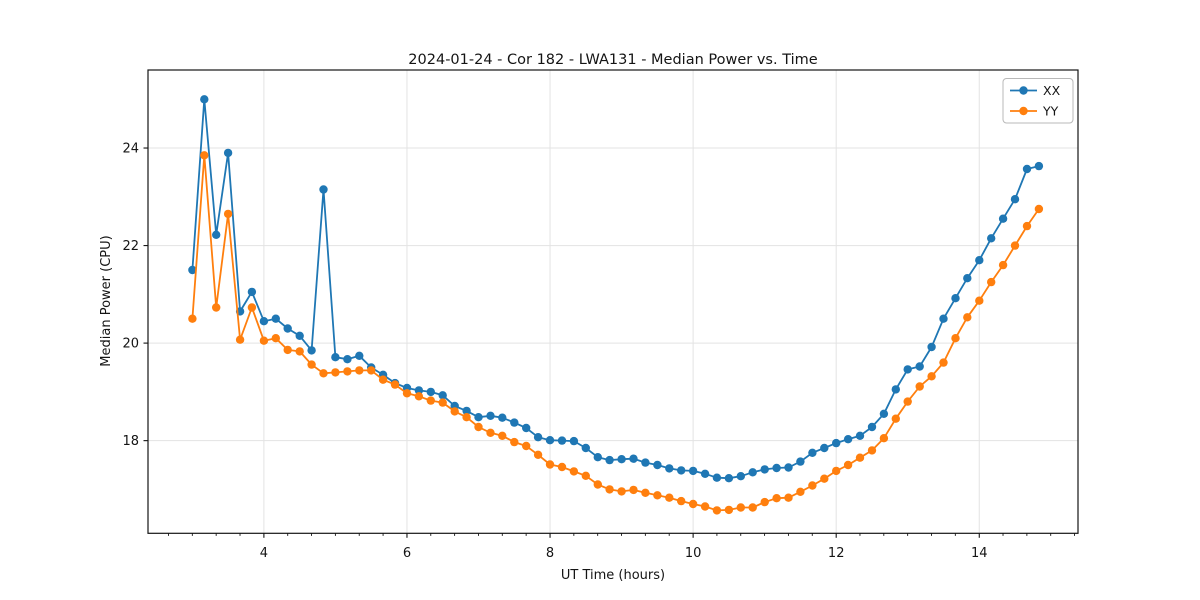 This screenshot has height=600, width=1200. What do you see at coordinates (1052, 90) in the screenshot?
I see `legend-entry-label: XX` at bounding box center [1052, 90].